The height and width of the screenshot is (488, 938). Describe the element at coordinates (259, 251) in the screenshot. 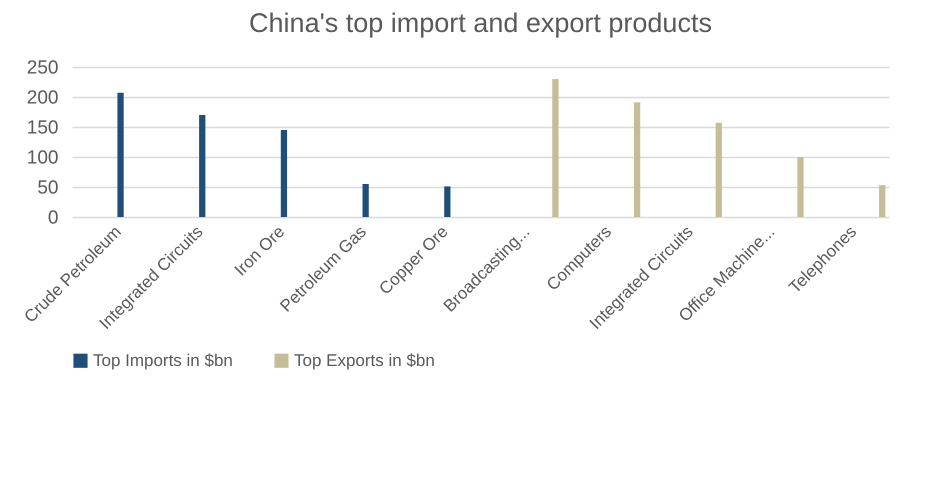

I see `x-tick-label: Iron Ore` at that location.